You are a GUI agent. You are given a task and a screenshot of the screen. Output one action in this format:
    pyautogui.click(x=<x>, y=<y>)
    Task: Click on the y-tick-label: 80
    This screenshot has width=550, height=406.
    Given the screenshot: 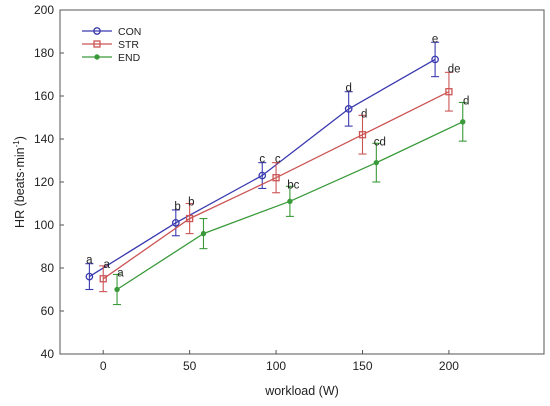 What is the action you would take?
    pyautogui.click(x=48, y=268)
    